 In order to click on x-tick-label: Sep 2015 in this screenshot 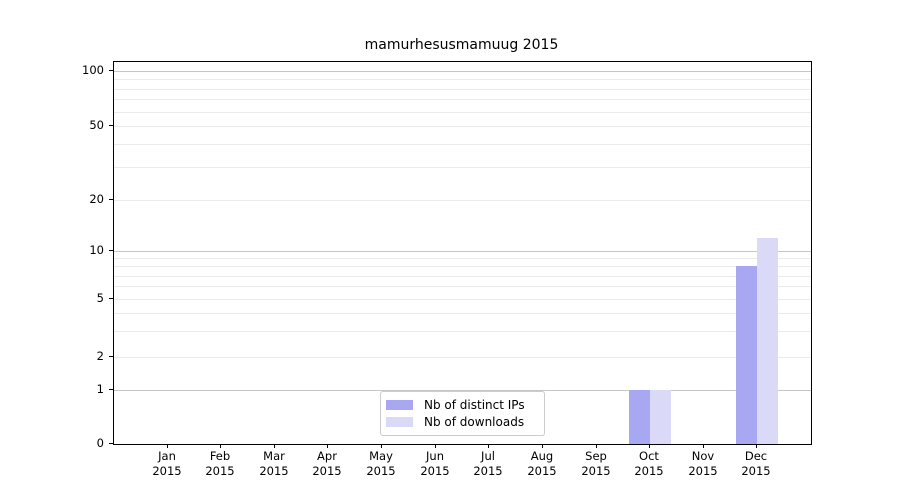, I will do `click(596, 463)`.